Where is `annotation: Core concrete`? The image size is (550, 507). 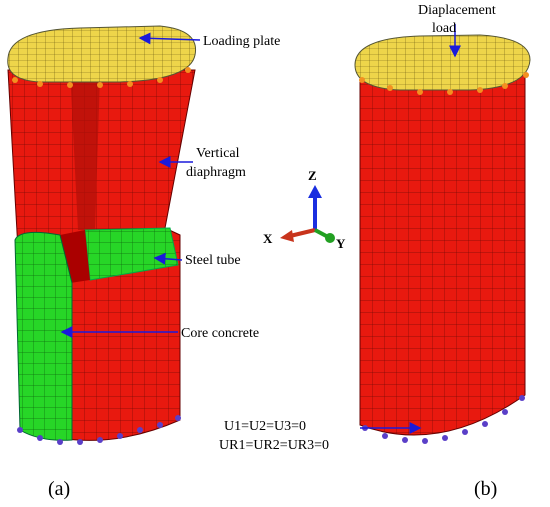
annotation: Core concrete is located at coordinates (220, 333).